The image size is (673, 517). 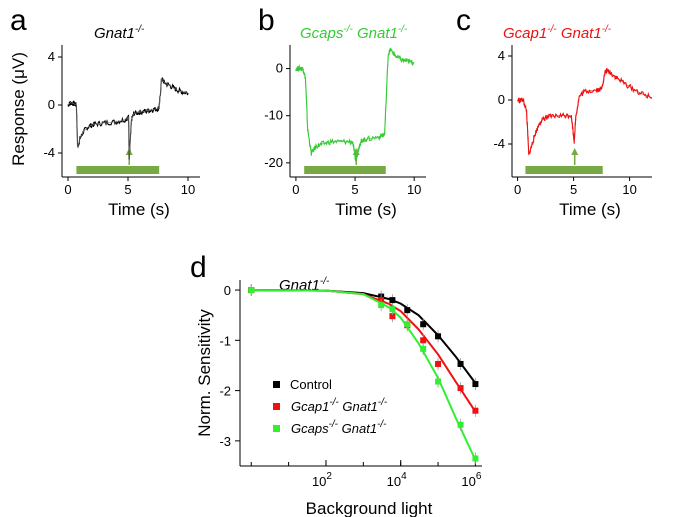 I want to click on y-tick-label: -1, so click(x=225, y=340).